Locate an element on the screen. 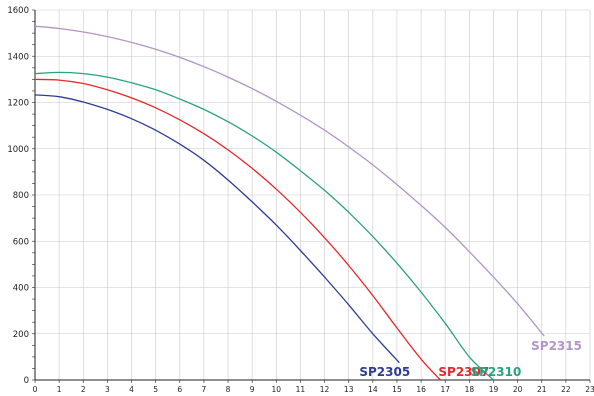 This screenshot has width=594, height=396. x-tick-label: 12 is located at coordinates (325, 389).